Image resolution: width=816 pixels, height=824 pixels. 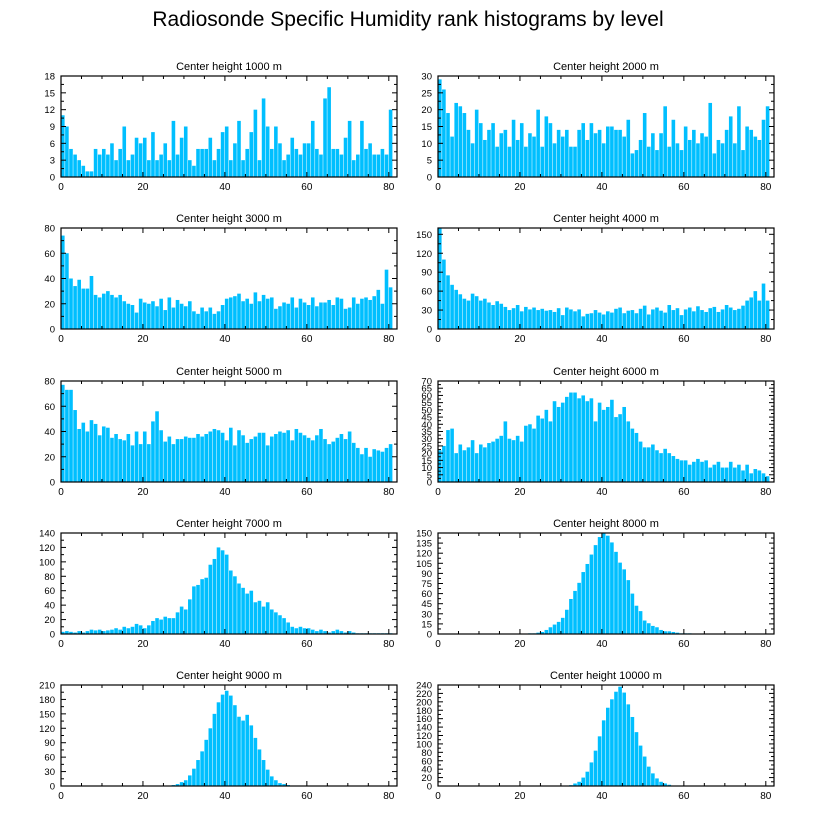 What do you see at coordinates (426, 439) in the screenshot?
I see `y-tick-label: 30` at bounding box center [426, 439].